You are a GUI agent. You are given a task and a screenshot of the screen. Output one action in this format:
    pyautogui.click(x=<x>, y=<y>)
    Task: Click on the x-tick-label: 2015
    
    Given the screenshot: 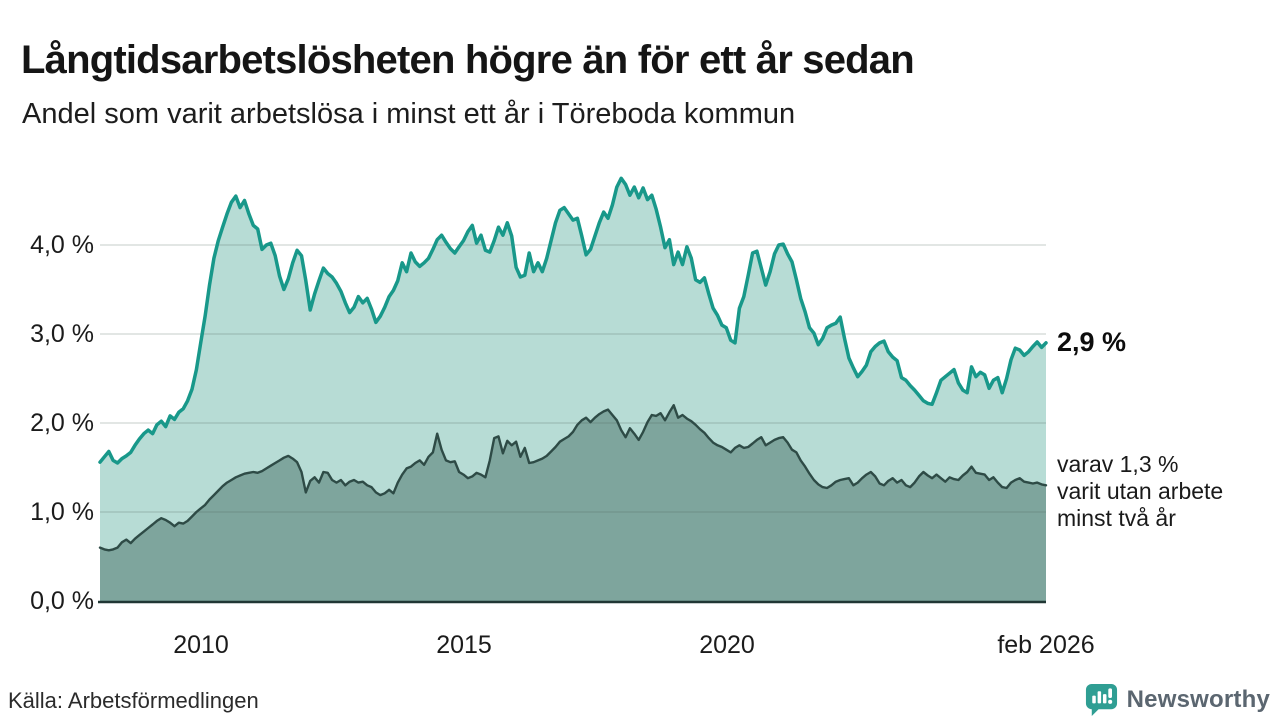 What is the action you would take?
    pyautogui.click(x=464, y=645)
    